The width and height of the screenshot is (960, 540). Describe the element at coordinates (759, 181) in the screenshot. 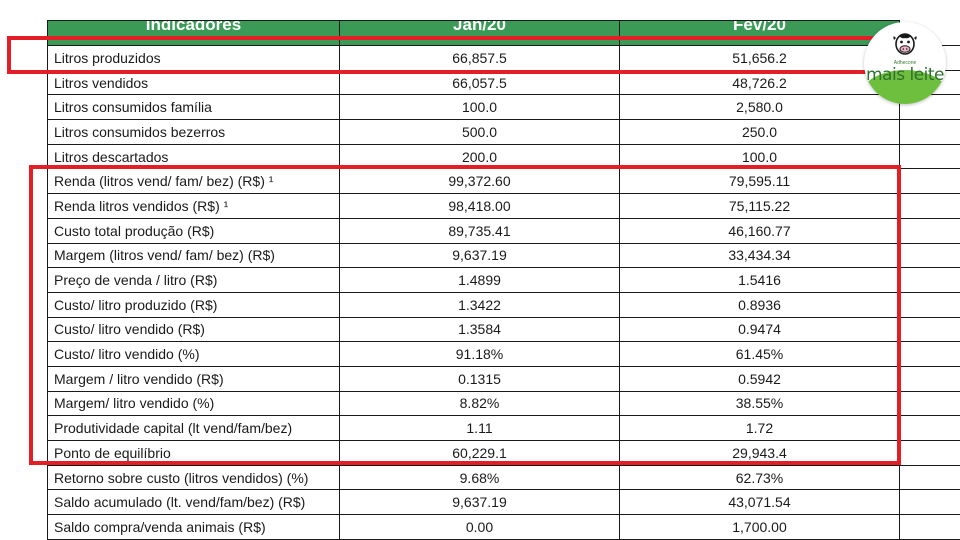

I see `row-fev-value: 79,595.11` at that location.